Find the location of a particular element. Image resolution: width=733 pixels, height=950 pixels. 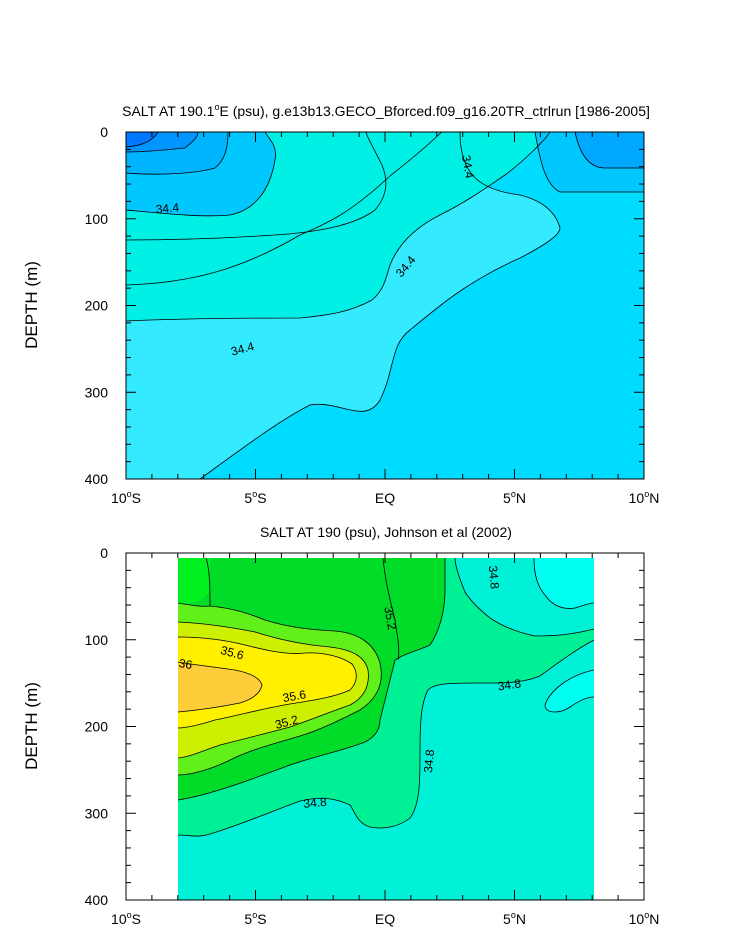

bottom-contour-line-f is located at coordinates (311, 679).